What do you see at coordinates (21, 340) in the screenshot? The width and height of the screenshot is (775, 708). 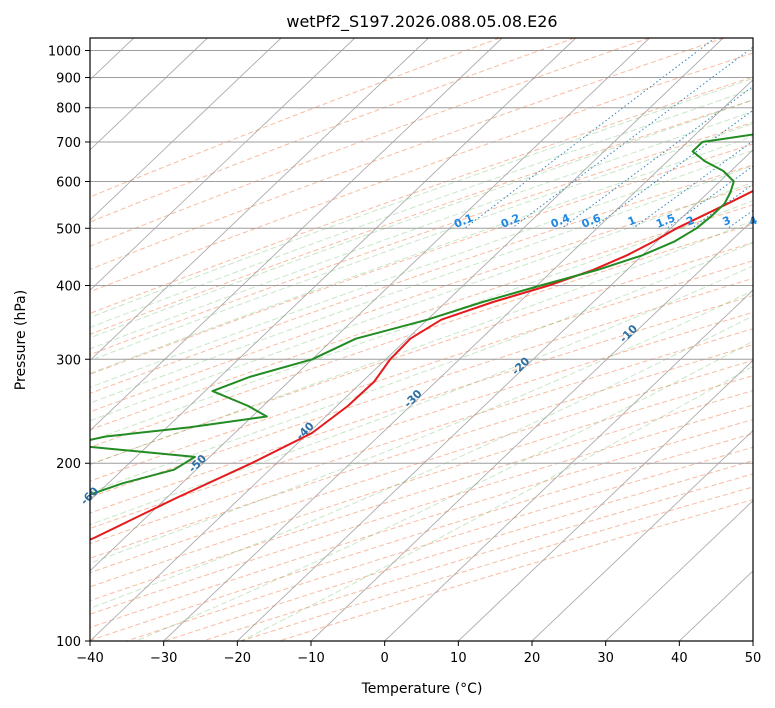 I see `y-axis-label: Pressure (hPa)` at bounding box center [21, 340].